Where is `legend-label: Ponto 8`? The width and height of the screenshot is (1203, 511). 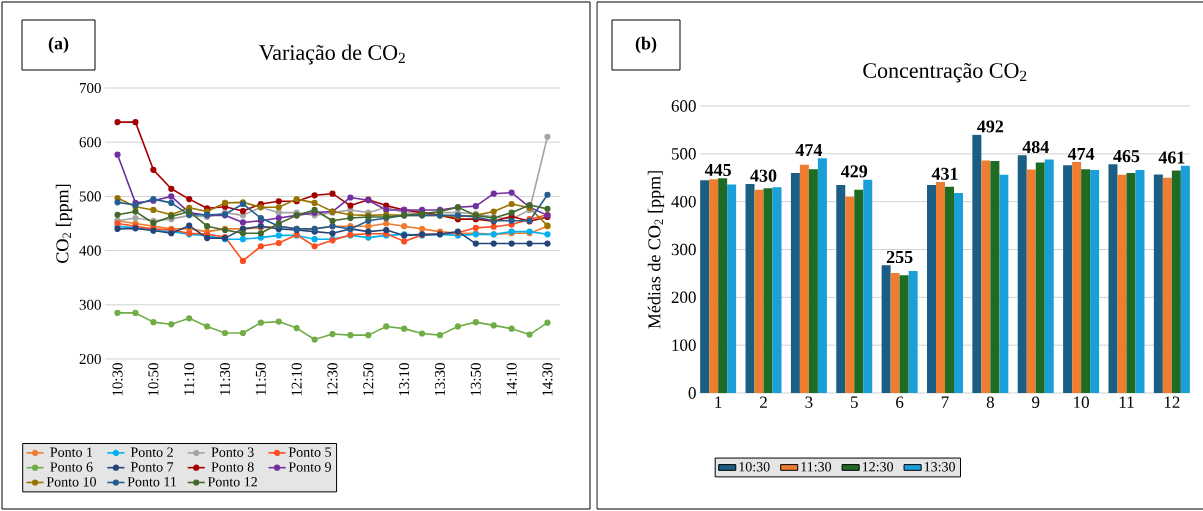 legend-label: Ponto 8 is located at coordinates (232, 467).